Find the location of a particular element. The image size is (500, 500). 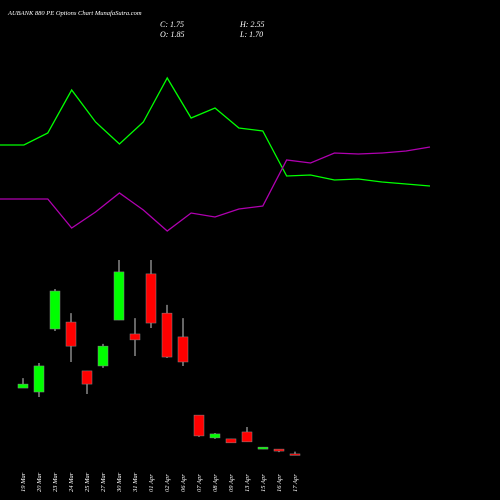

x-tick-label: 06 Apr is located at coordinates (183, 483).